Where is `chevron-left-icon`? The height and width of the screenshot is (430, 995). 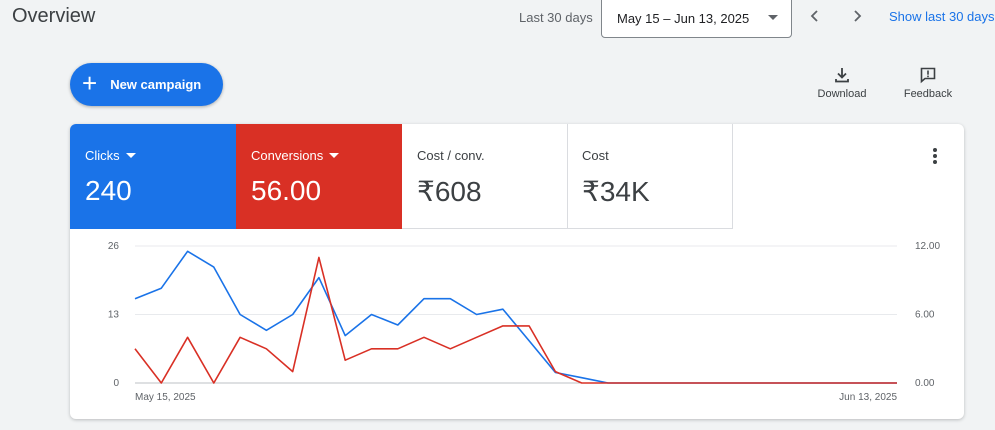
chevron-left-icon is located at coordinates (814, 16).